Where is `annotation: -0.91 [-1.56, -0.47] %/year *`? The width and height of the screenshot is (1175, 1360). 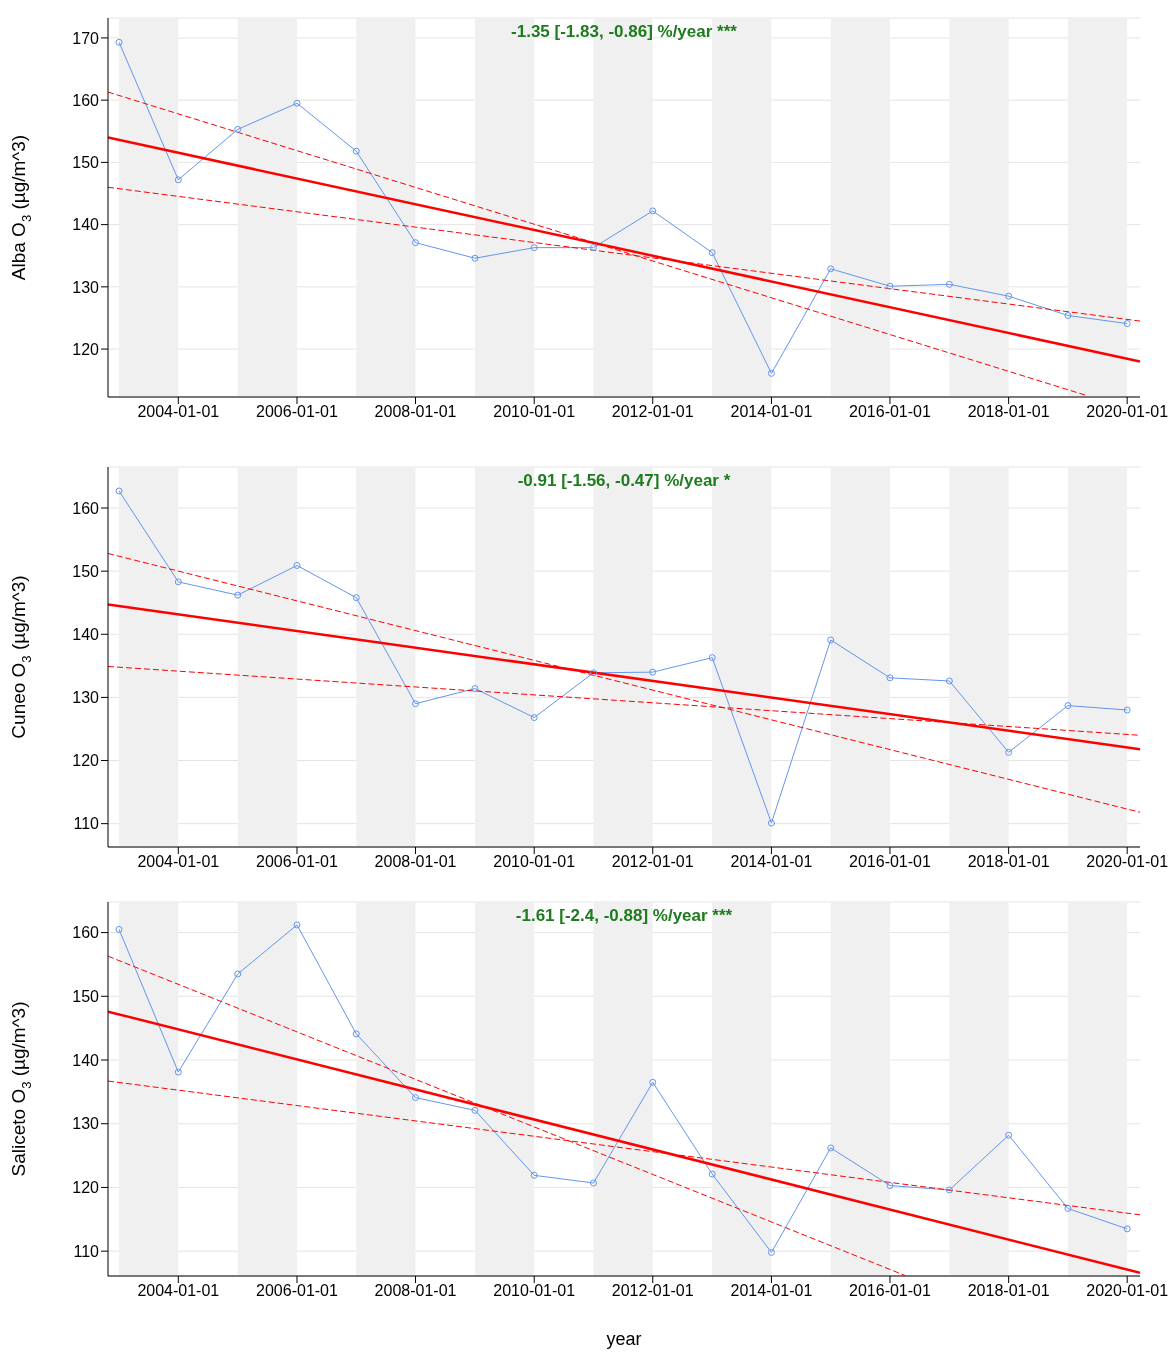 annotation: -0.91 [-1.56, -0.47] %/year * is located at coordinates (624, 481).